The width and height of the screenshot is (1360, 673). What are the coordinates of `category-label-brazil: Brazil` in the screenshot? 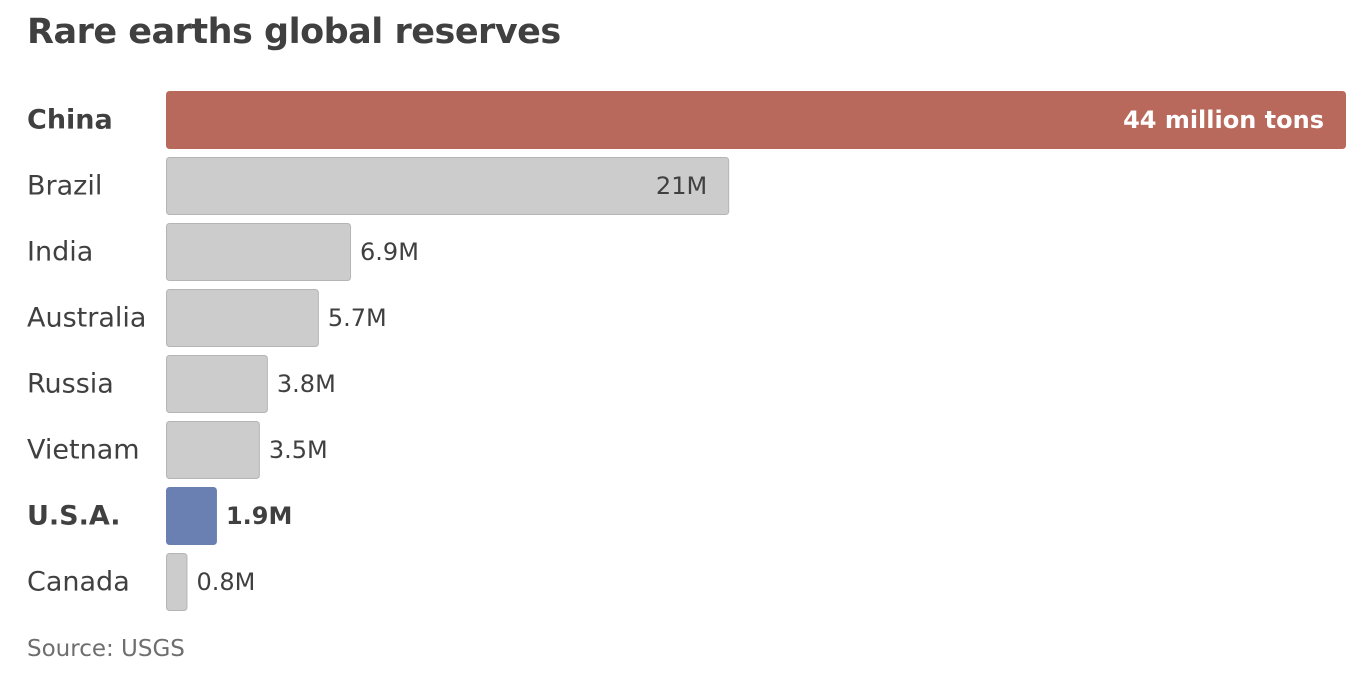 It's located at (64, 186).